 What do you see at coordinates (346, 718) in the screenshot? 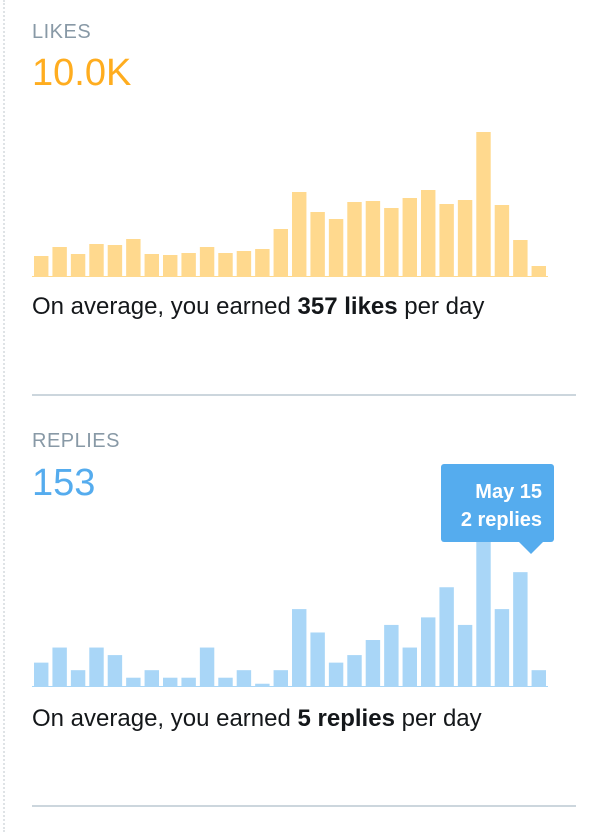
I see `replies-summary-bold: 5 replies` at bounding box center [346, 718].